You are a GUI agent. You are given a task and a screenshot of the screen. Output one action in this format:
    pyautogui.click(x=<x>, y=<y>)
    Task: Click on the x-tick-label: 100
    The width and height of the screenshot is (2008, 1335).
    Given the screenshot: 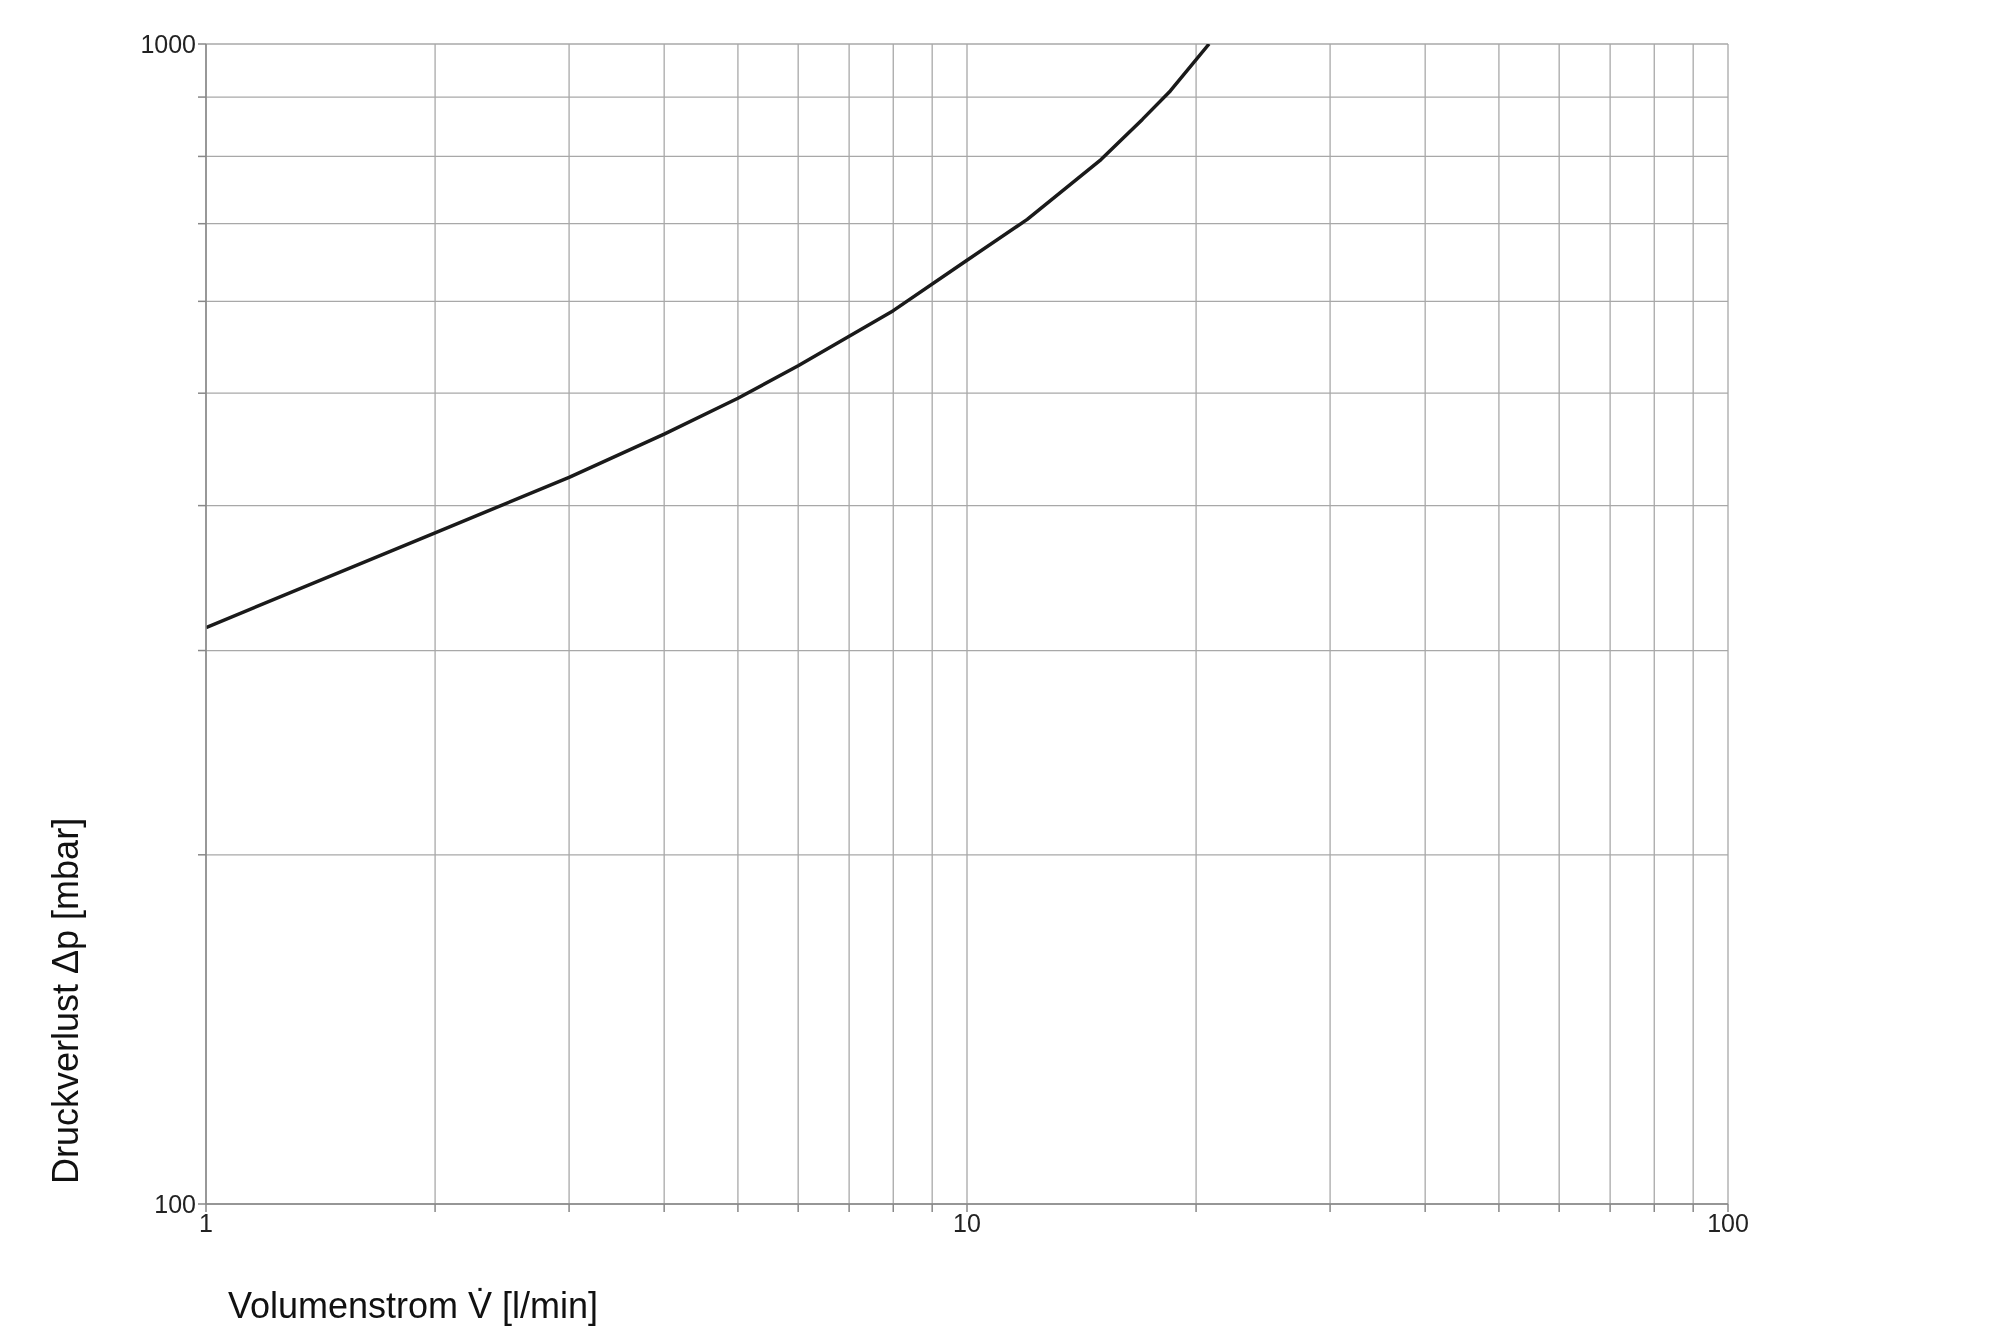 What is the action you would take?
    pyautogui.click(x=1728, y=1222)
    